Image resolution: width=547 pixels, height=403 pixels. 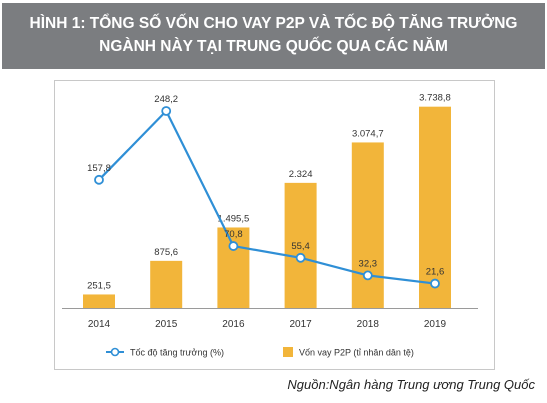 What do you see at coordinates (368, 263) in the screenshot?
I see `growth-value-label: 32,3` at bounding box center [368, 263].